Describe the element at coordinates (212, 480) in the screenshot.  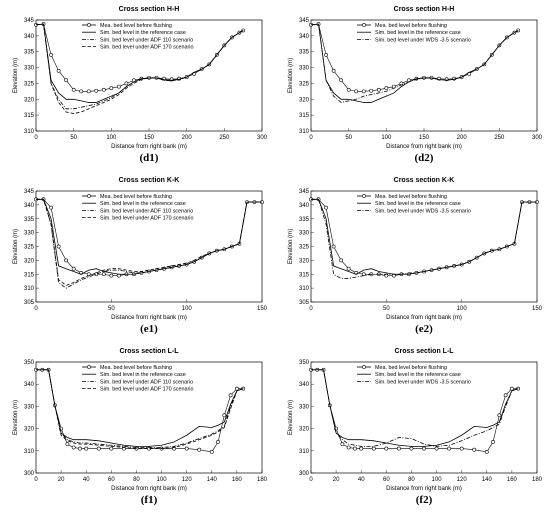
I see `x-tick-label: 140` at that location.